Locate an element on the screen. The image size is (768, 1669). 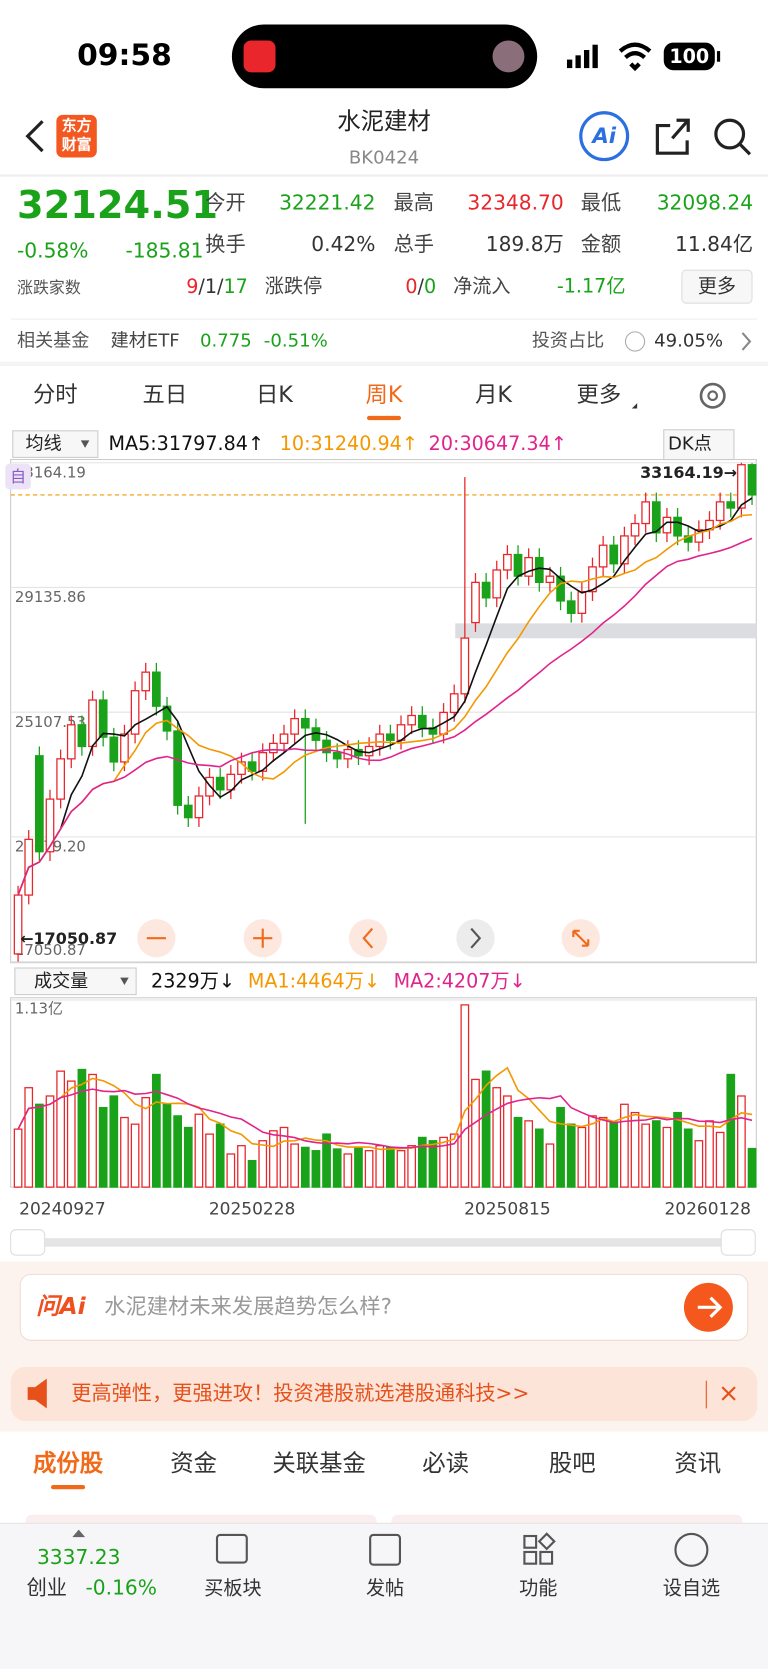
share-button is located at coordinates (672, 136).